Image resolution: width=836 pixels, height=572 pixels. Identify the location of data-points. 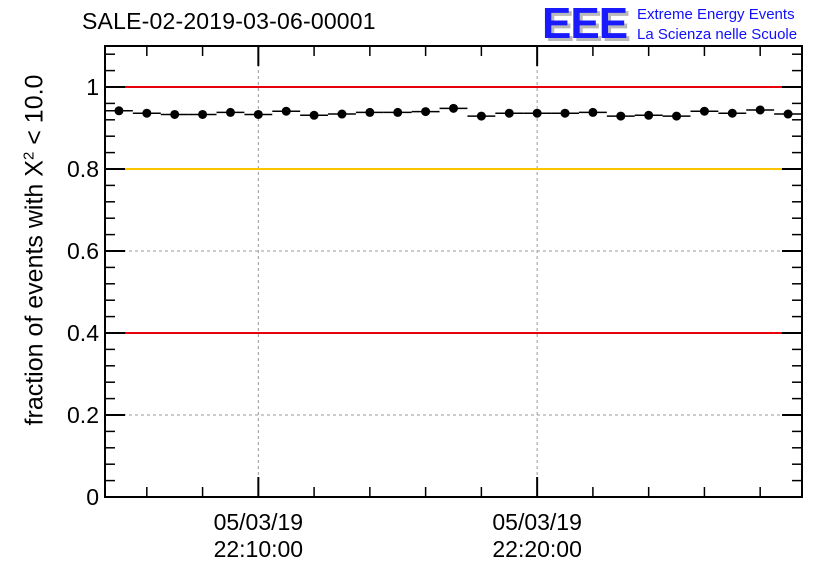
(453, 112).